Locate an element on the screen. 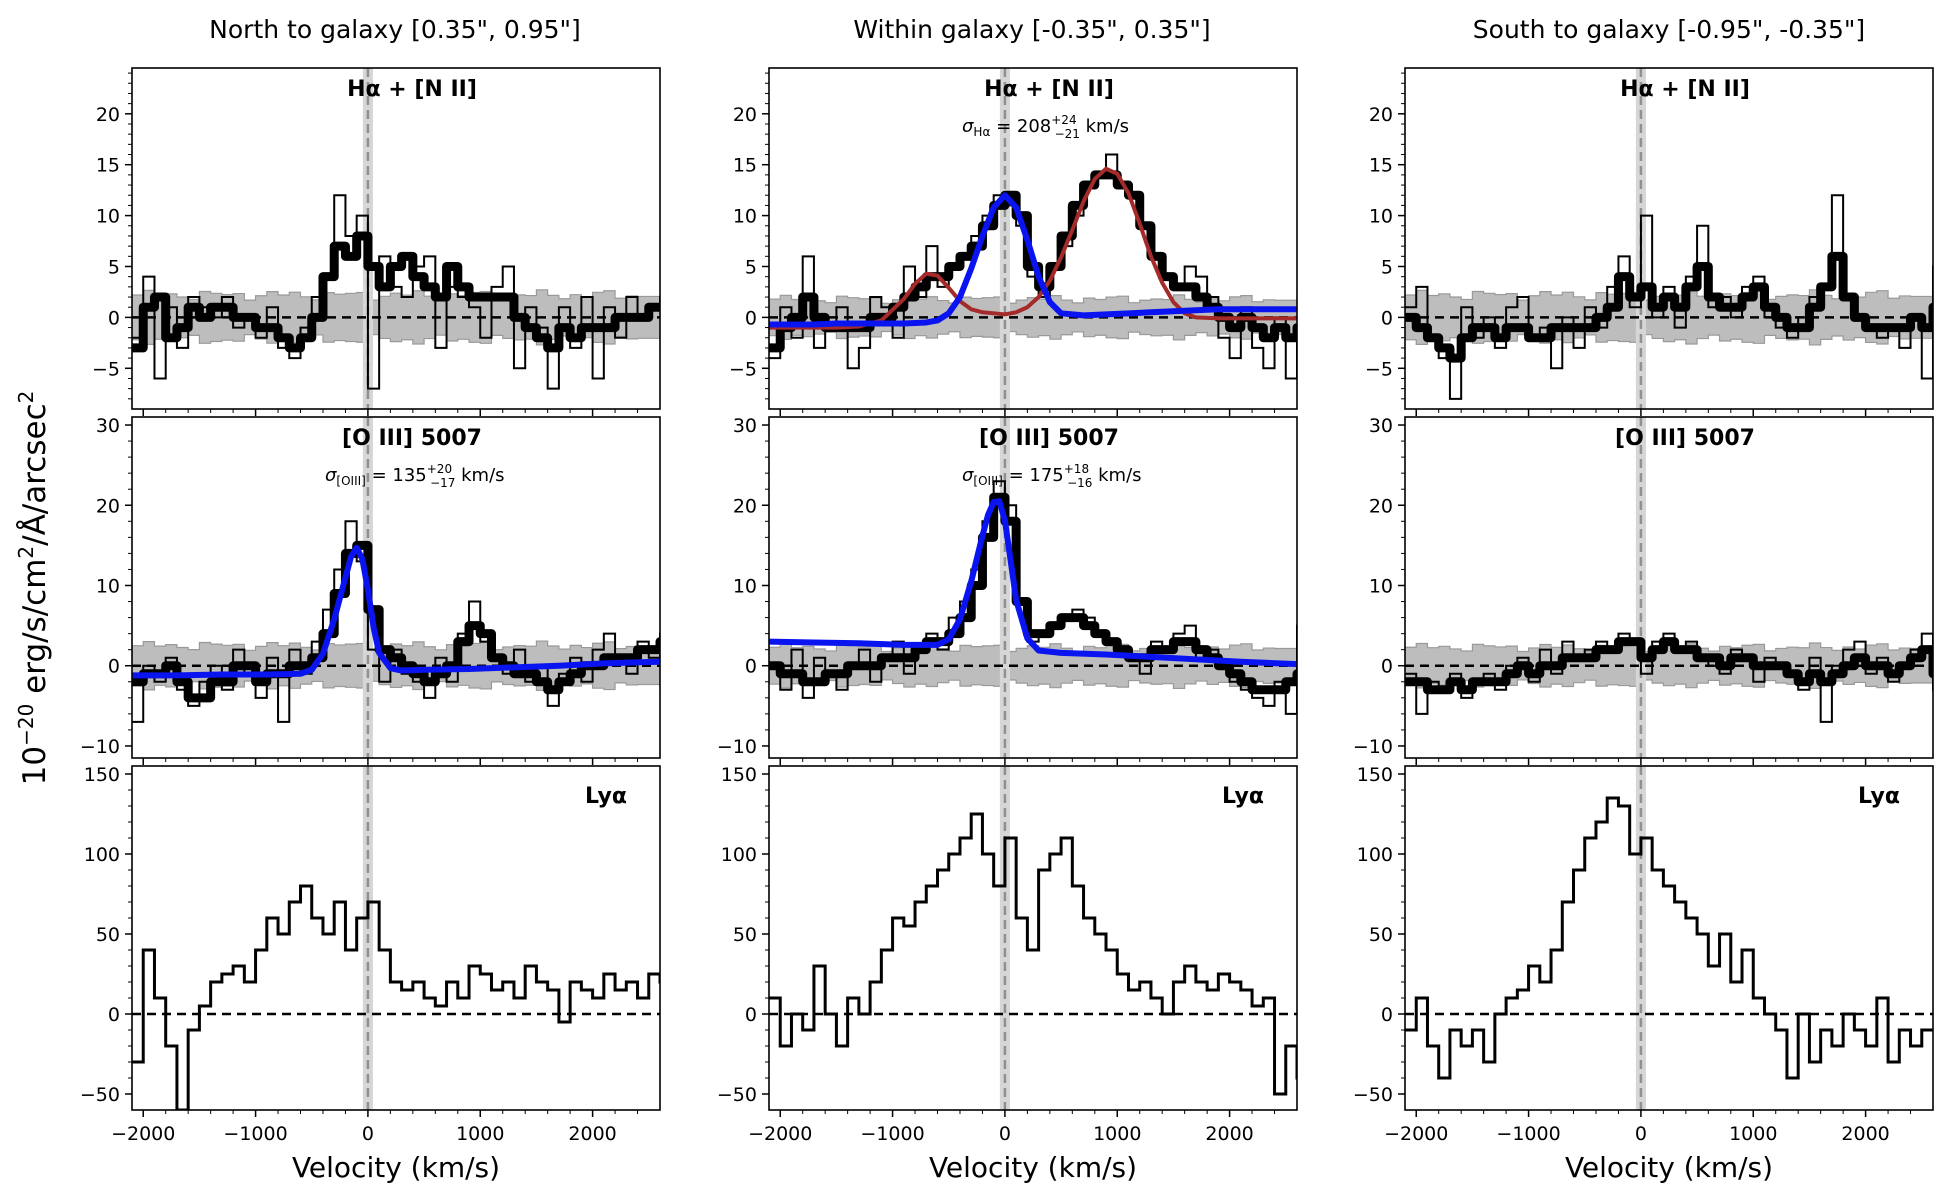  panel-within-halpha-sigma-subval: −21 is located at coordinates (1067, 134).